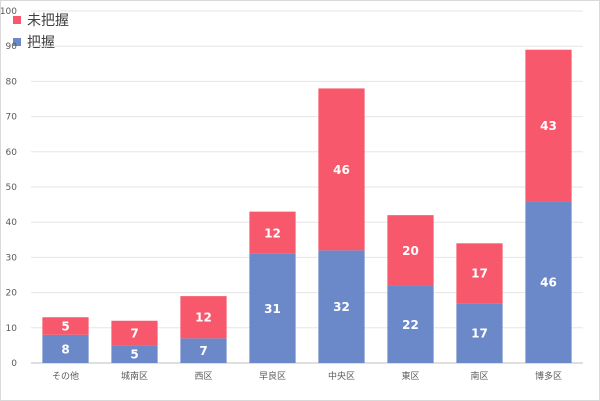 This screenshot has height=401, width=600. I want to click on y-tick-label: 40, so click(12, 223).